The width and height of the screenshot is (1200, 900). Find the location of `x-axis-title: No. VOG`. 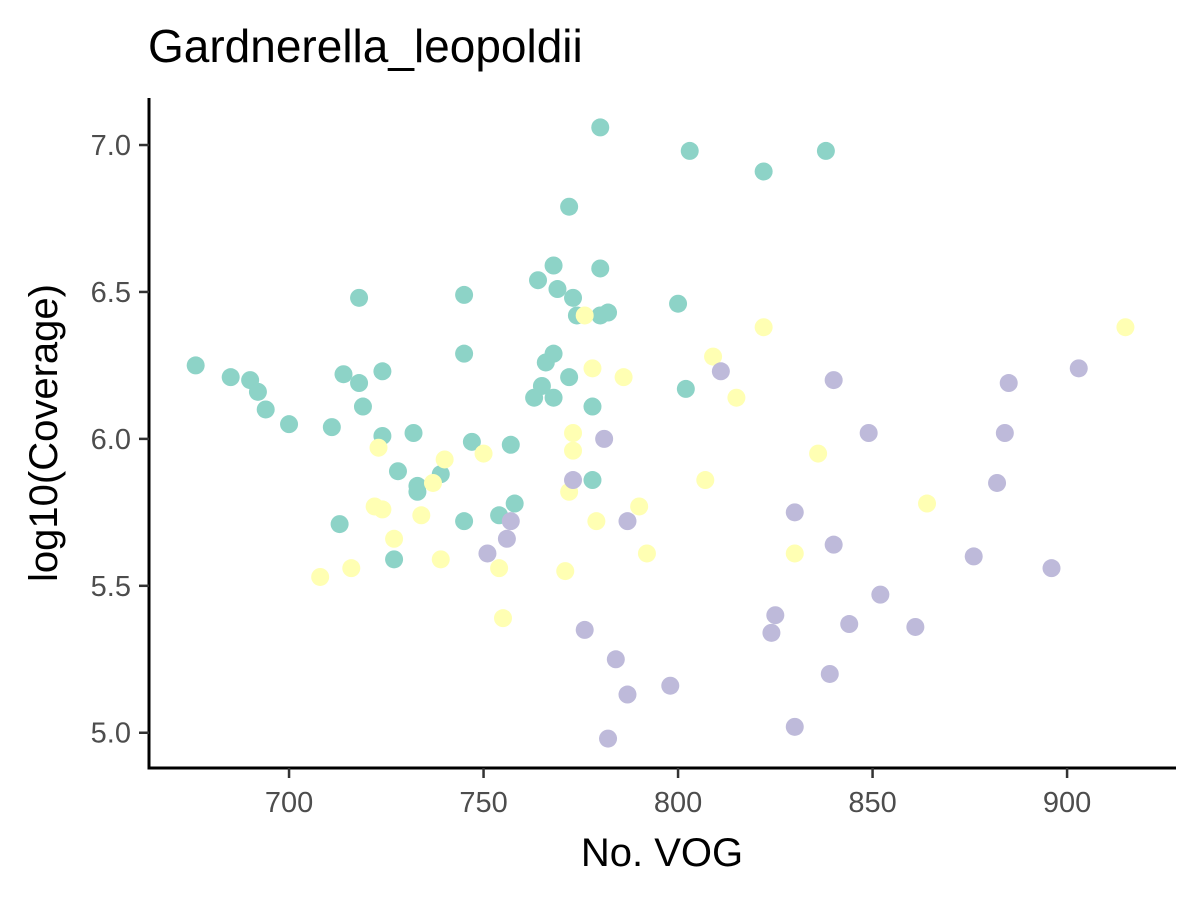

x-axis-title: No. VOG is located at coordinates (662, 853).